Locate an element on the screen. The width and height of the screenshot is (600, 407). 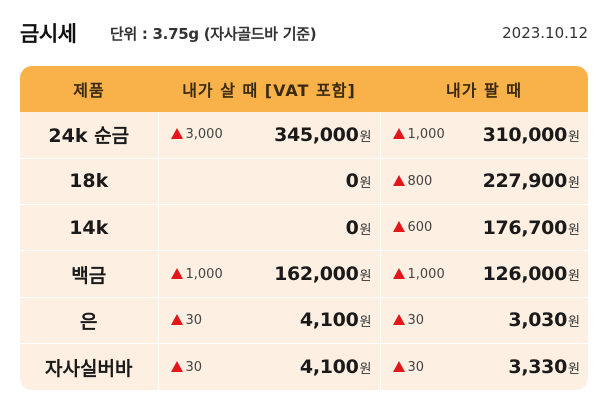
sell-price-cell: 800 227,900 원 is located at coordinates (484, 181).